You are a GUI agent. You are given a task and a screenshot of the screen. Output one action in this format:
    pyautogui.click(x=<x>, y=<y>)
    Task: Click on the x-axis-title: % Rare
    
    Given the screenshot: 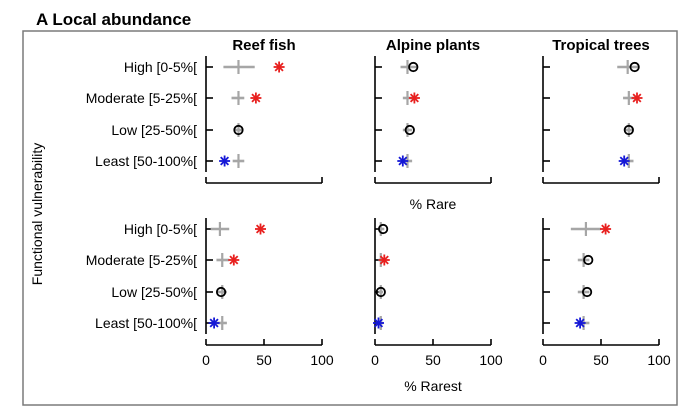 What is the action you would take?
    pyautogui.click(x=433, y=204)
    